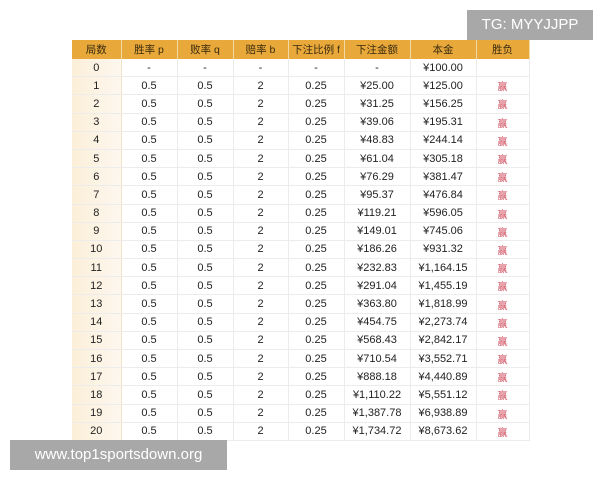 The height and width of the screenshot is (480, 600). What do you see at coordinates (301, 250) in the screenshot?
I see `table-row: 10 0.5 0.5 2 0.25 ¥186.26 ¥931.32 赢` at bounding box center [301, 250].